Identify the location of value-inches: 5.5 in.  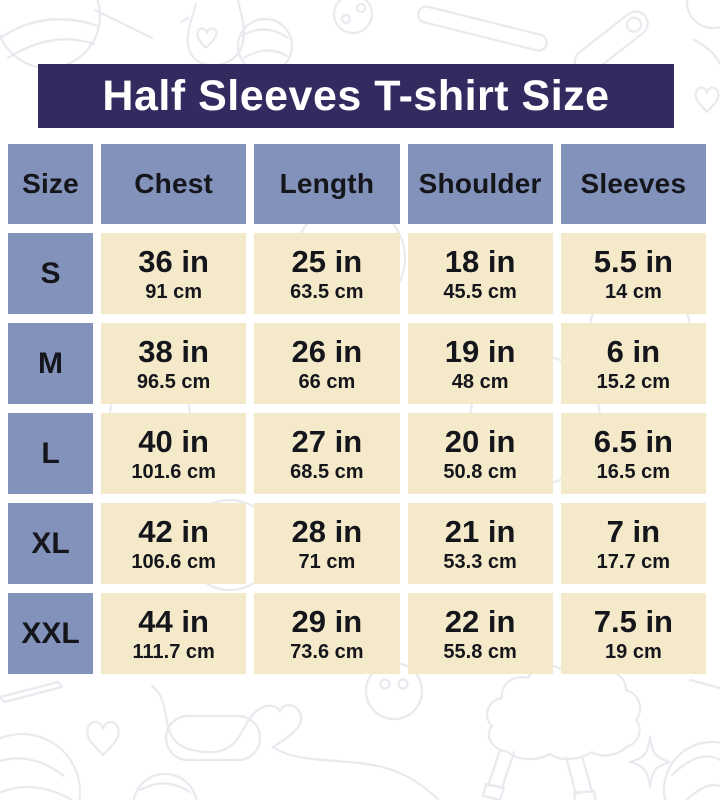
(633, 261).